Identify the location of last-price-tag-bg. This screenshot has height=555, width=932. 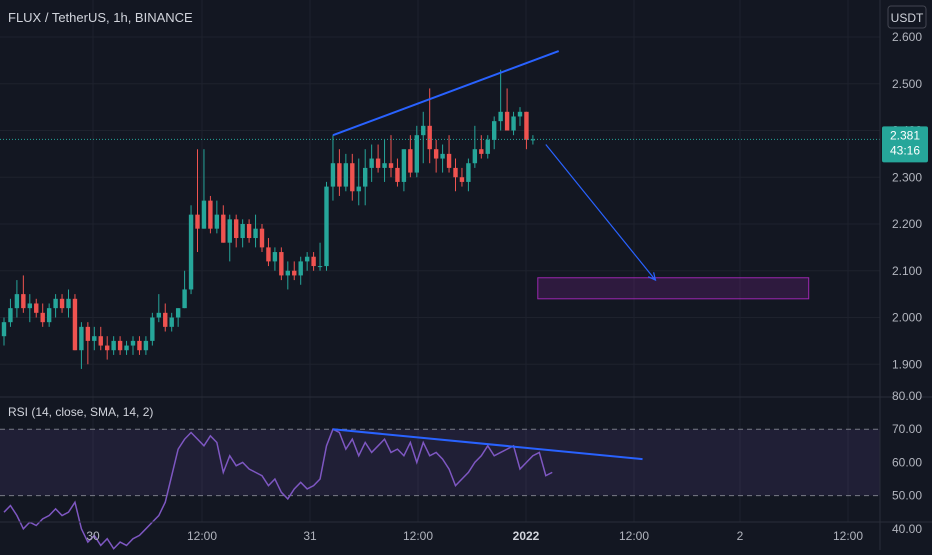
(905, 144).